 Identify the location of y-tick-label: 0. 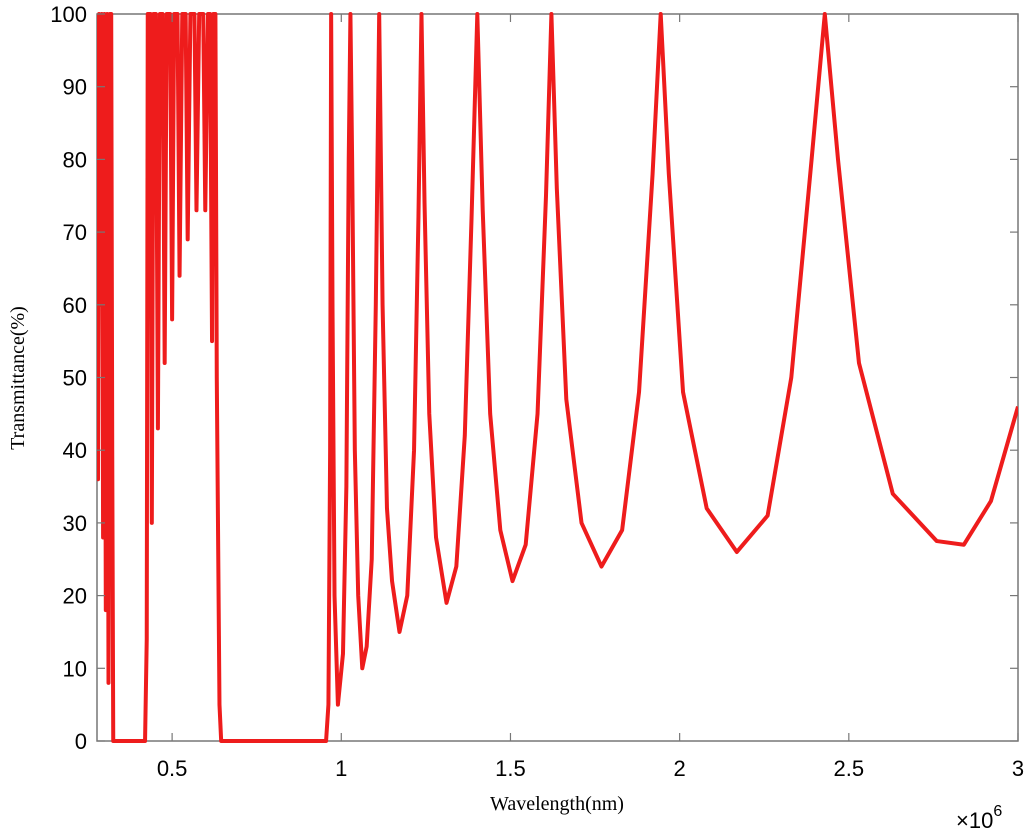
(81, 741).